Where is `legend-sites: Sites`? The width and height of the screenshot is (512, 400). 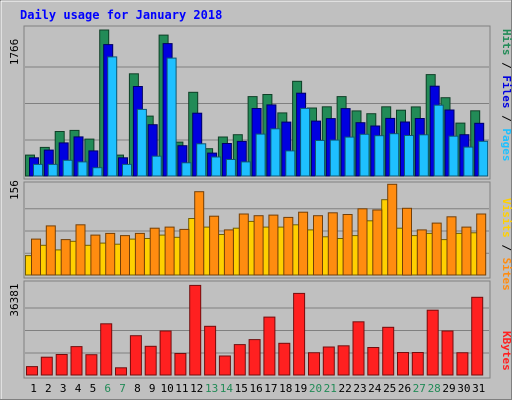 legend-sites: Sites is located at coordinates (506, 274).